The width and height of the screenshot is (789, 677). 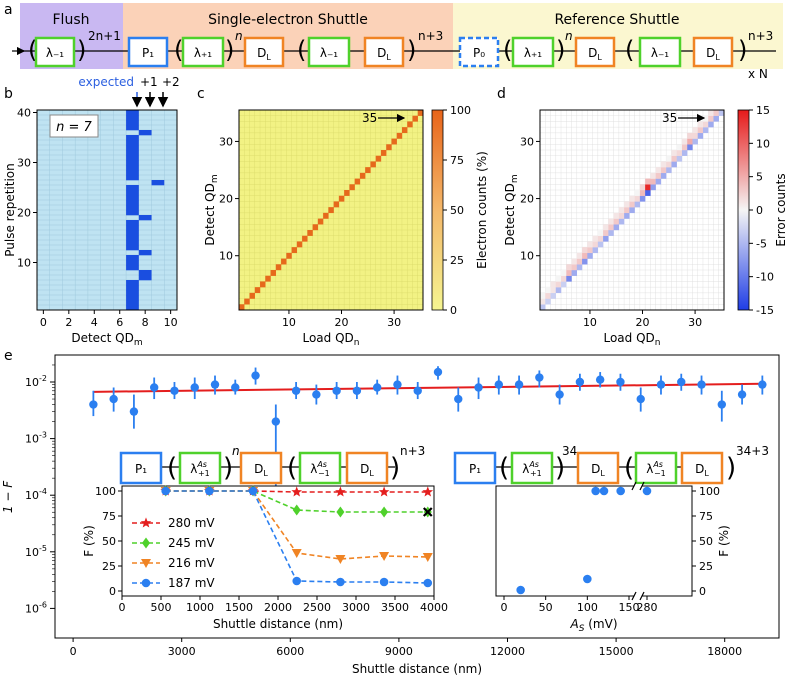 What do you see at coordinates (109, 516) in the screenshot?
I see `y-tick-label: 75` at bounding box center [109, 516].